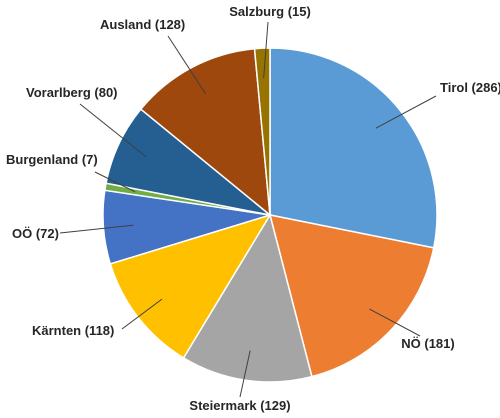 This screenshot has width=500, height=418. I want to click on leader-line-tirol, so click(406, 112).